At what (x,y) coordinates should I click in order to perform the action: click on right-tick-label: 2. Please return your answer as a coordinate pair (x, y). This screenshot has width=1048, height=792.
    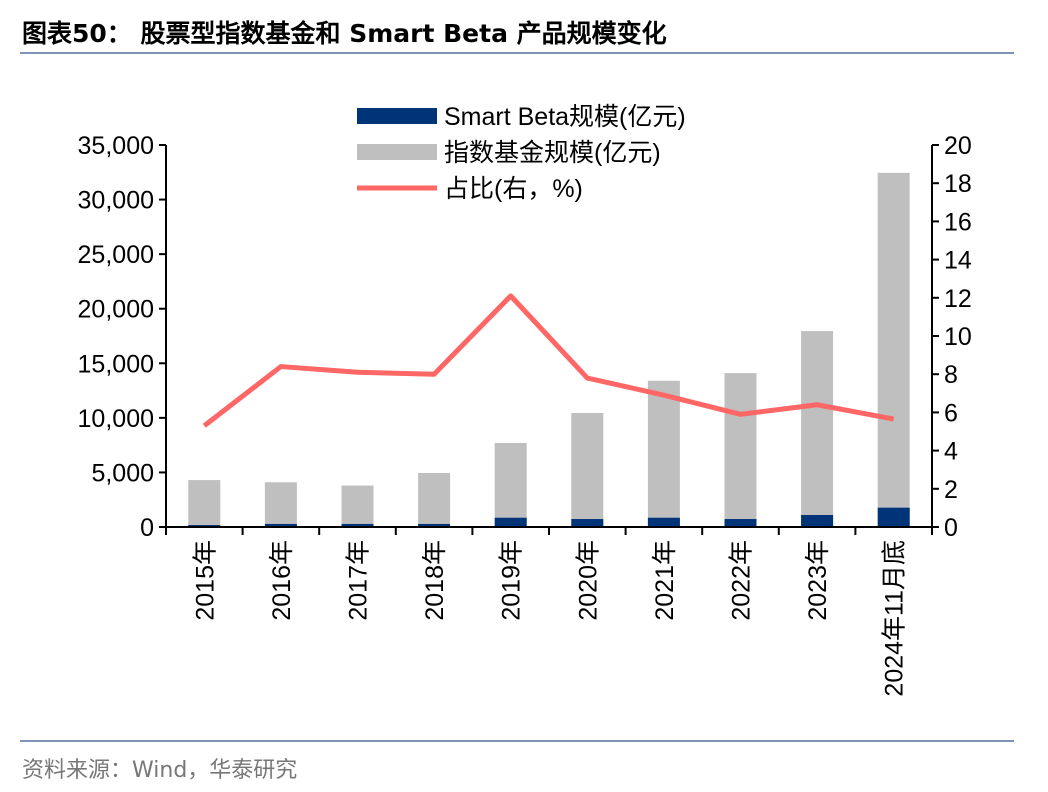
    Looking at the image, I should click on (951, 490).